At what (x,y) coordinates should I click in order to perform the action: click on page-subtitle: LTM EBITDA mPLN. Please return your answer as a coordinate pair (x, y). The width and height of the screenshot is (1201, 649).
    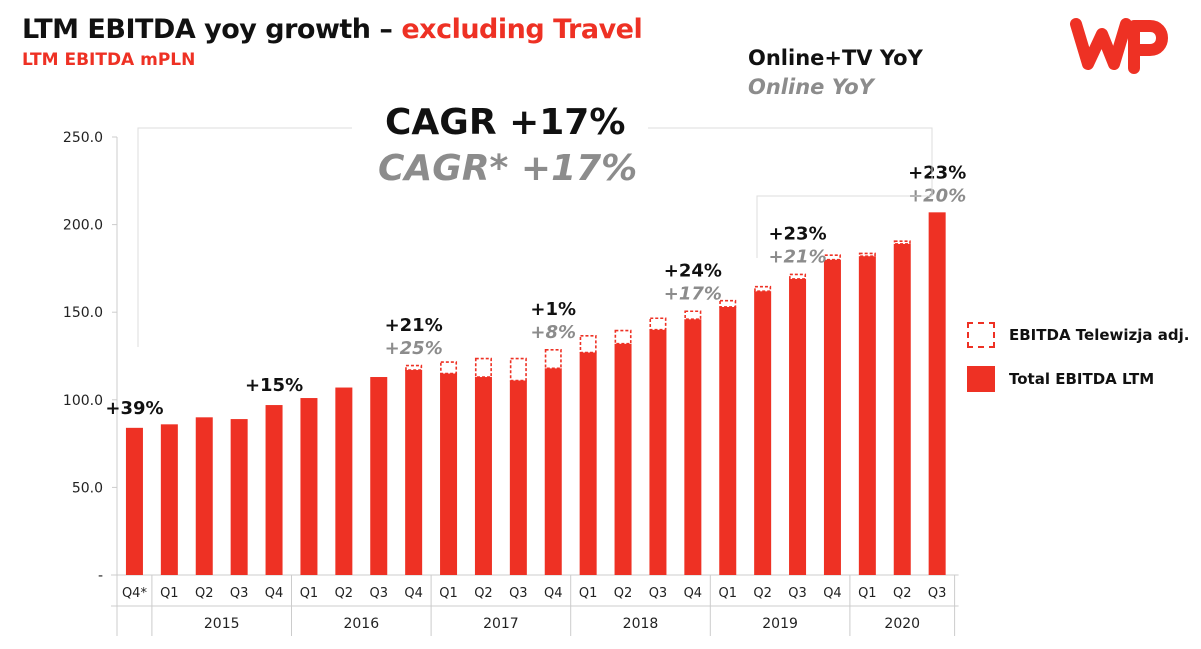
    Looking at the image, I should click on (109, 60).